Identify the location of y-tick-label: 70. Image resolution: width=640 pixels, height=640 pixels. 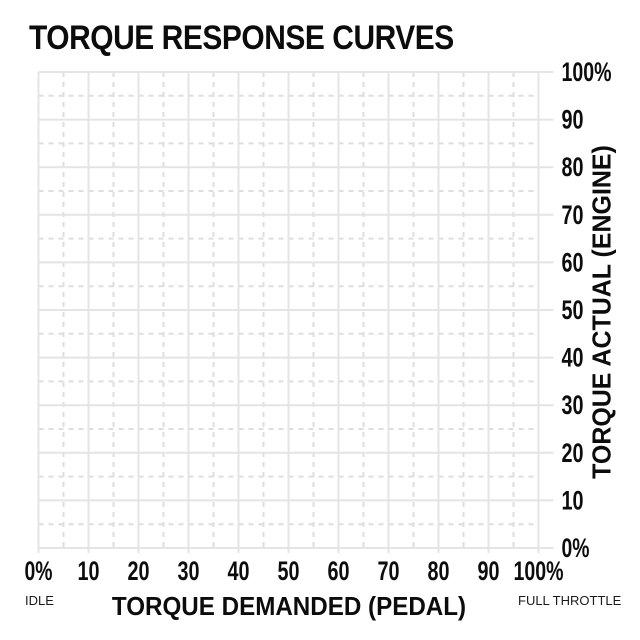
(573, 215).